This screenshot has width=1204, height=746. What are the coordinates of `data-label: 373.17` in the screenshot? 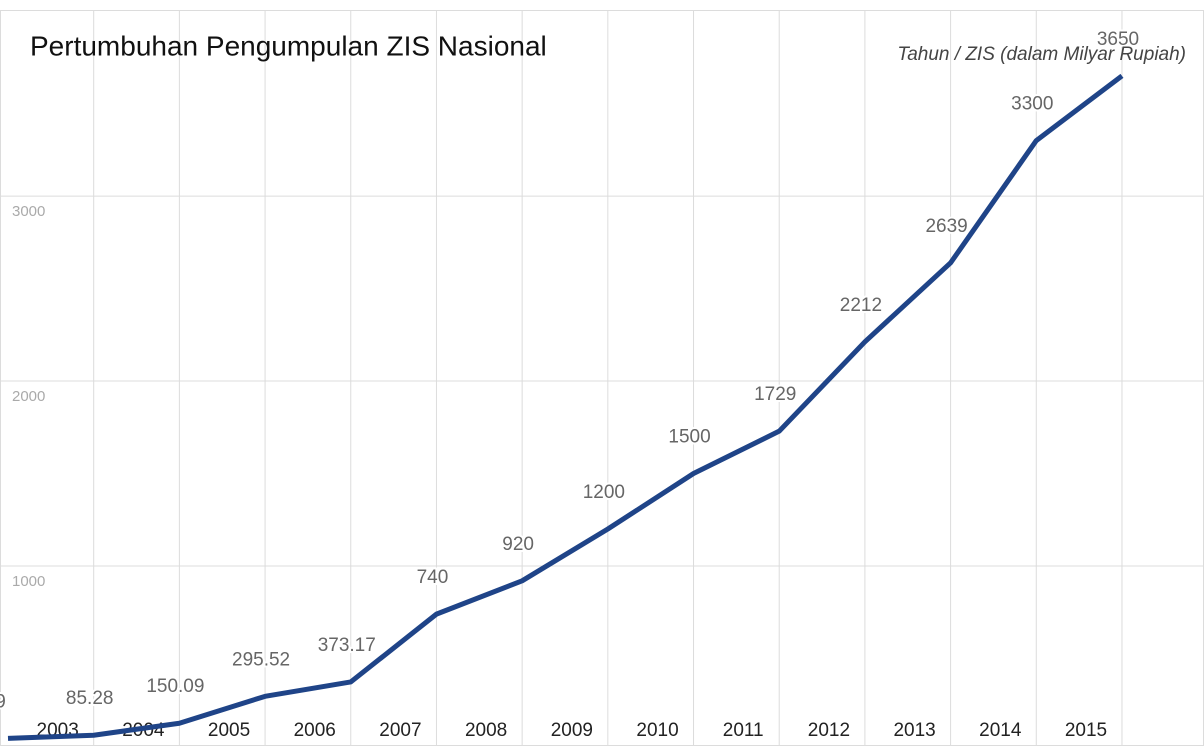 It's located at (347, 645).